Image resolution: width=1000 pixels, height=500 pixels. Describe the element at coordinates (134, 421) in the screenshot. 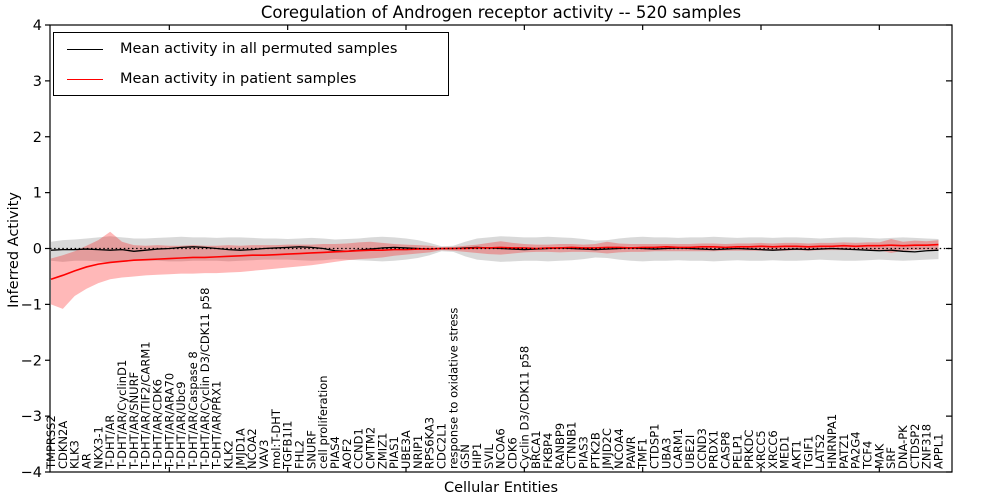

I see `x-category-label: T-DHT/AR/SNURF` at that location.